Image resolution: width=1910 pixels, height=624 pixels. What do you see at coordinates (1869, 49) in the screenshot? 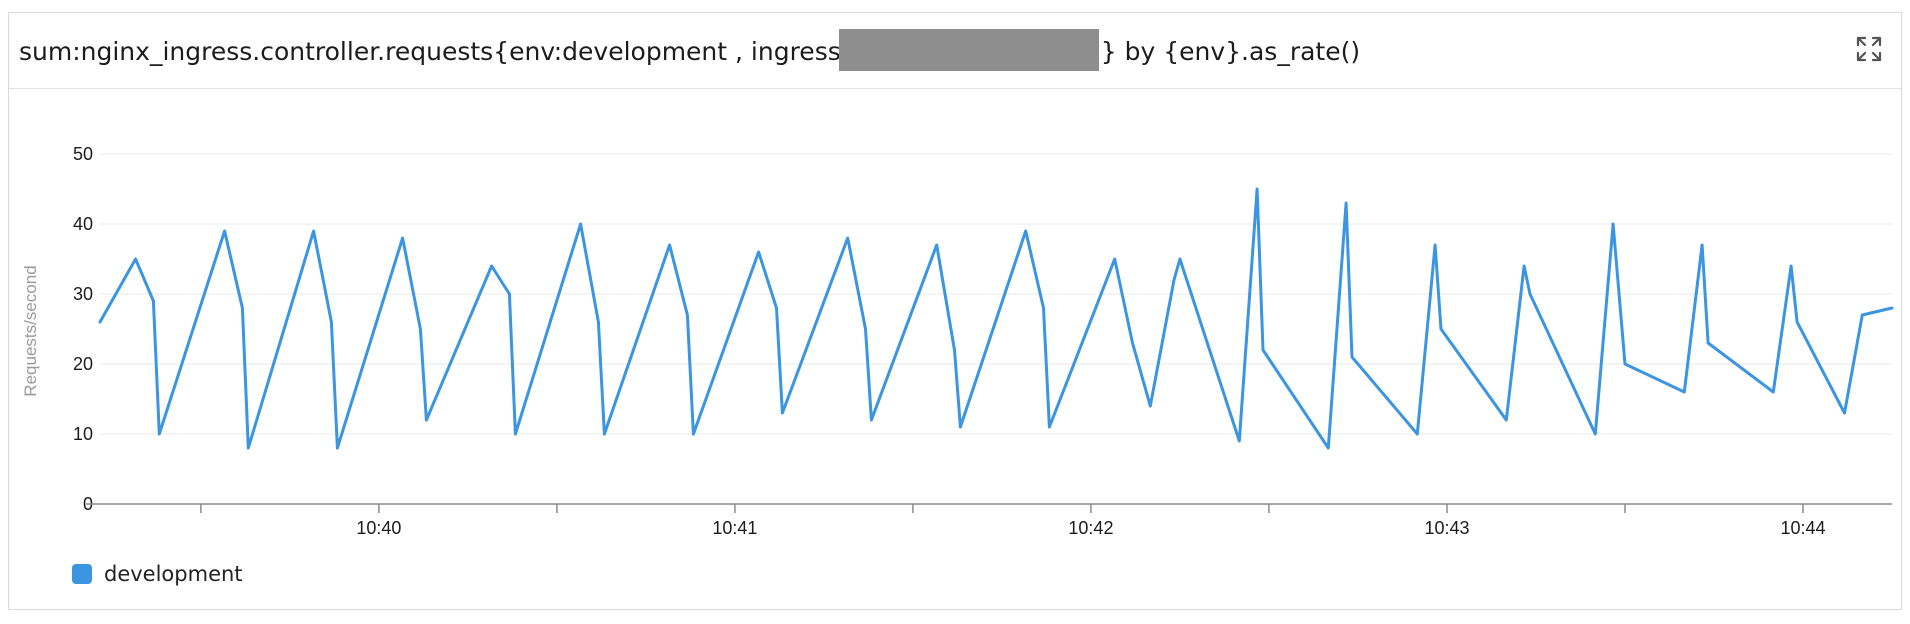
I see `expand-icon` at bounding box center [1869, 49].